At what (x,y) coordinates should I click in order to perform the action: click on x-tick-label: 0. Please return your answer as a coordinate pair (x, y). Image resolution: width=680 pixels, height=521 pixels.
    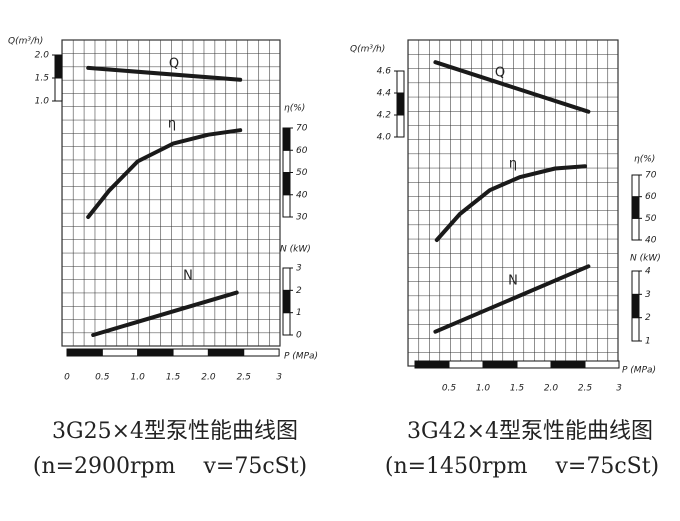
    Looking at the image, I should click on (67, 378).